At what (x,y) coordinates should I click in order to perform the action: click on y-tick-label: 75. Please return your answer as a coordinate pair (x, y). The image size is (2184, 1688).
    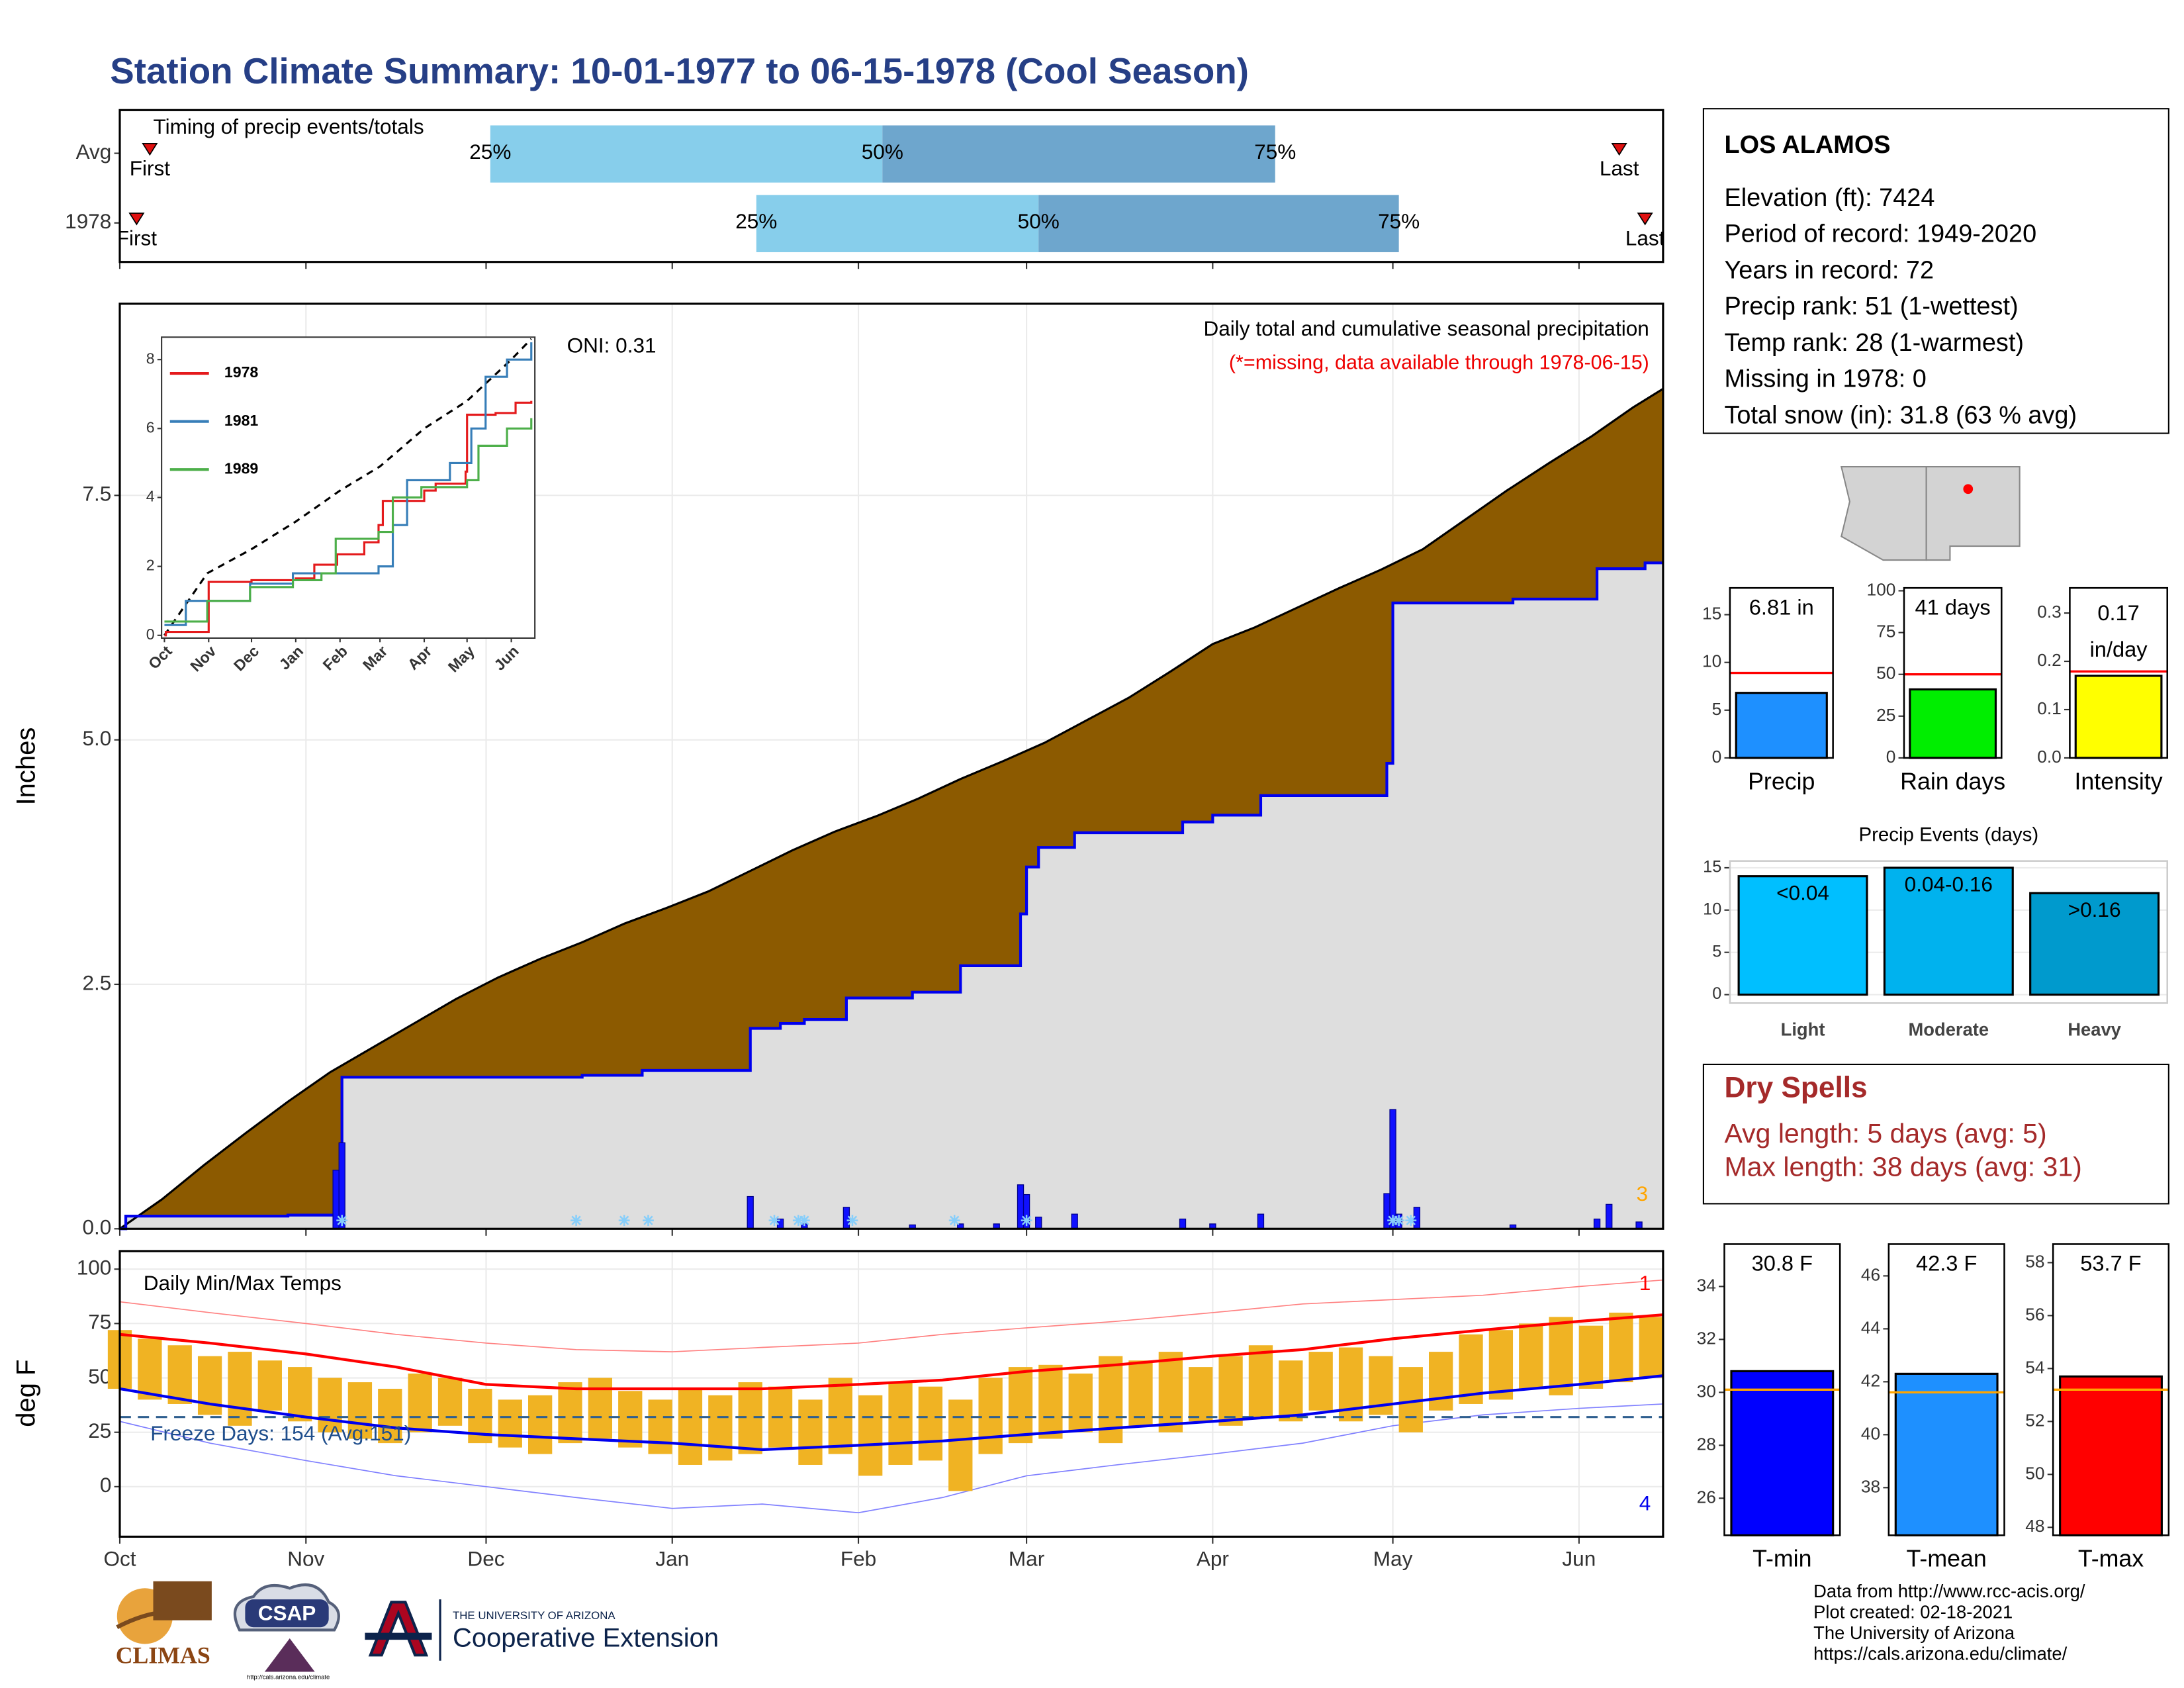
    Looking at the image, I should click on (100, 1322).